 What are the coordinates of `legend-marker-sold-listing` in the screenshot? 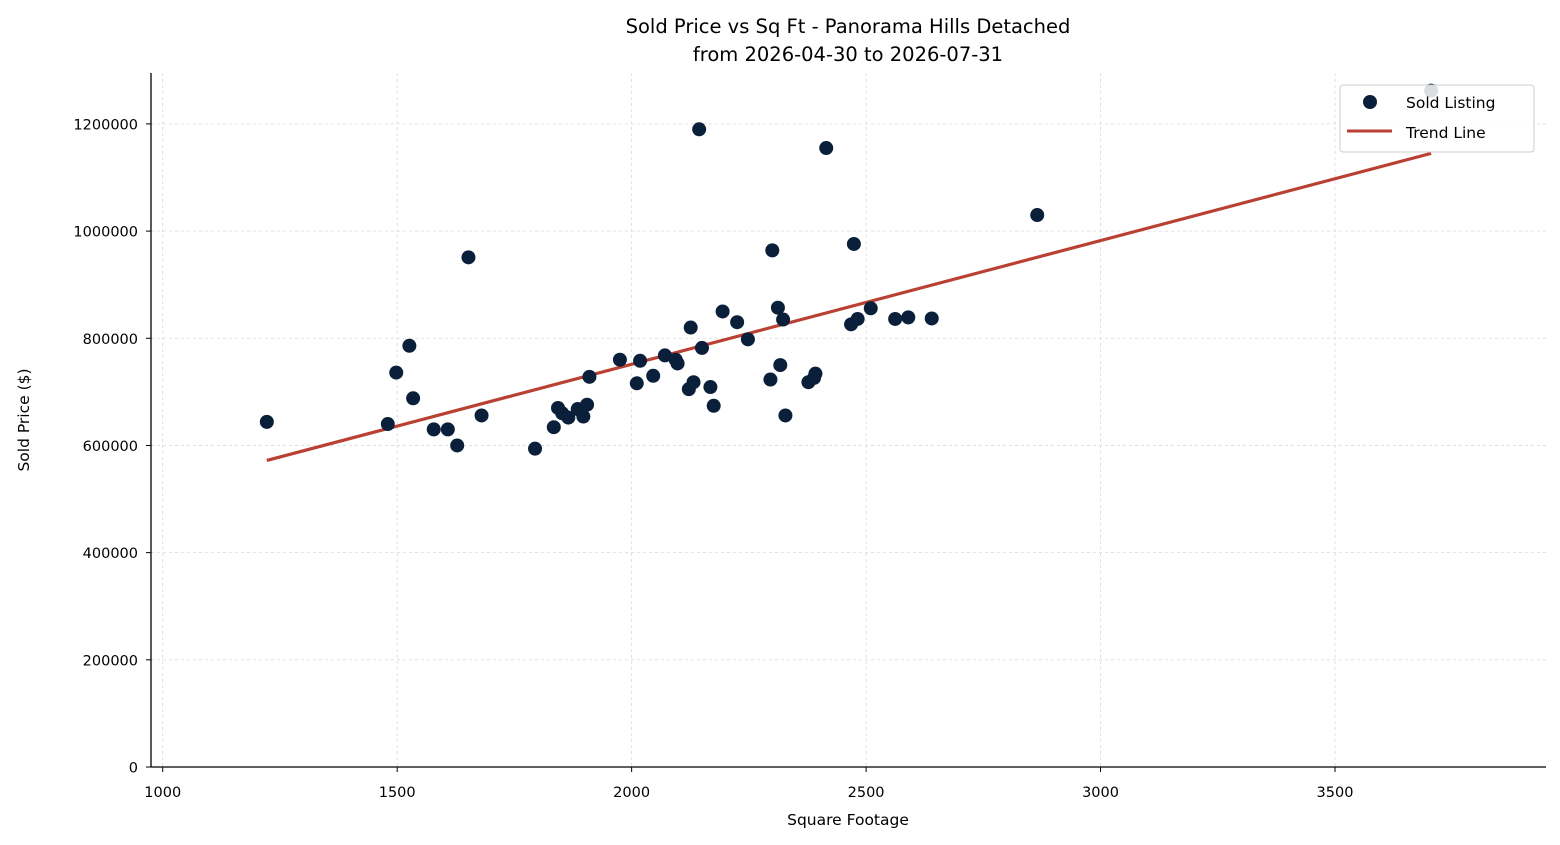 It's located at (1370, 102).